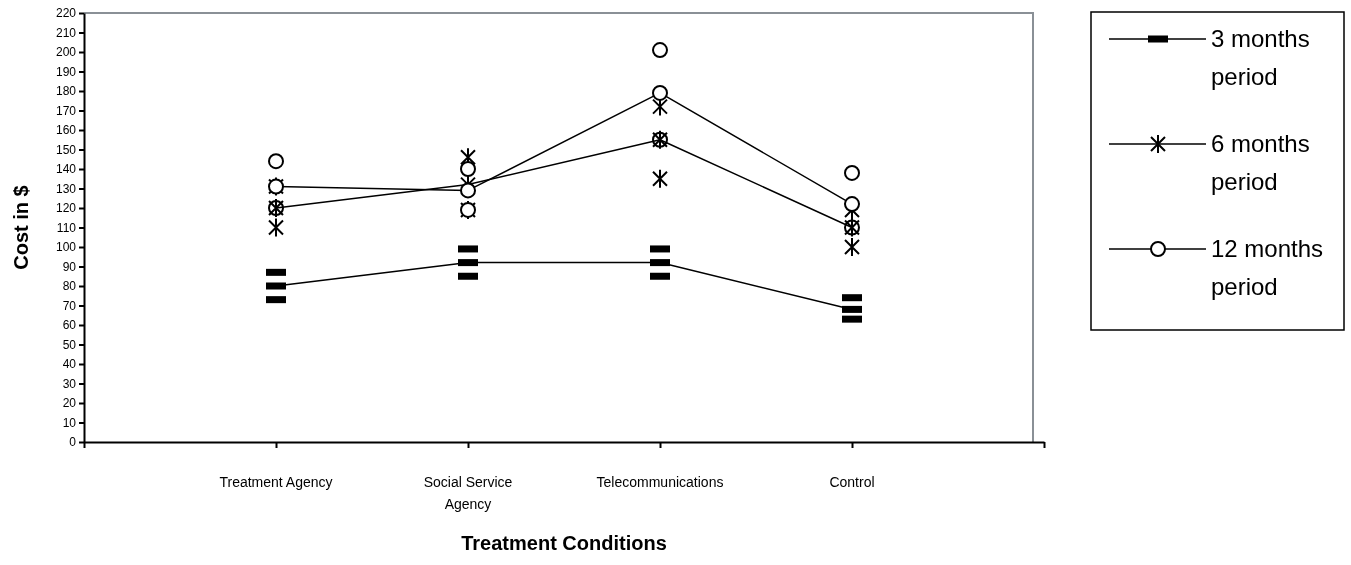 Image resolution: width=1351 pixels, height=565 pixels. What do you see at coordinates (1260, 57) in the screenshot?
I see `legend-label: 3 months period` at bounding box center [1260, 57].